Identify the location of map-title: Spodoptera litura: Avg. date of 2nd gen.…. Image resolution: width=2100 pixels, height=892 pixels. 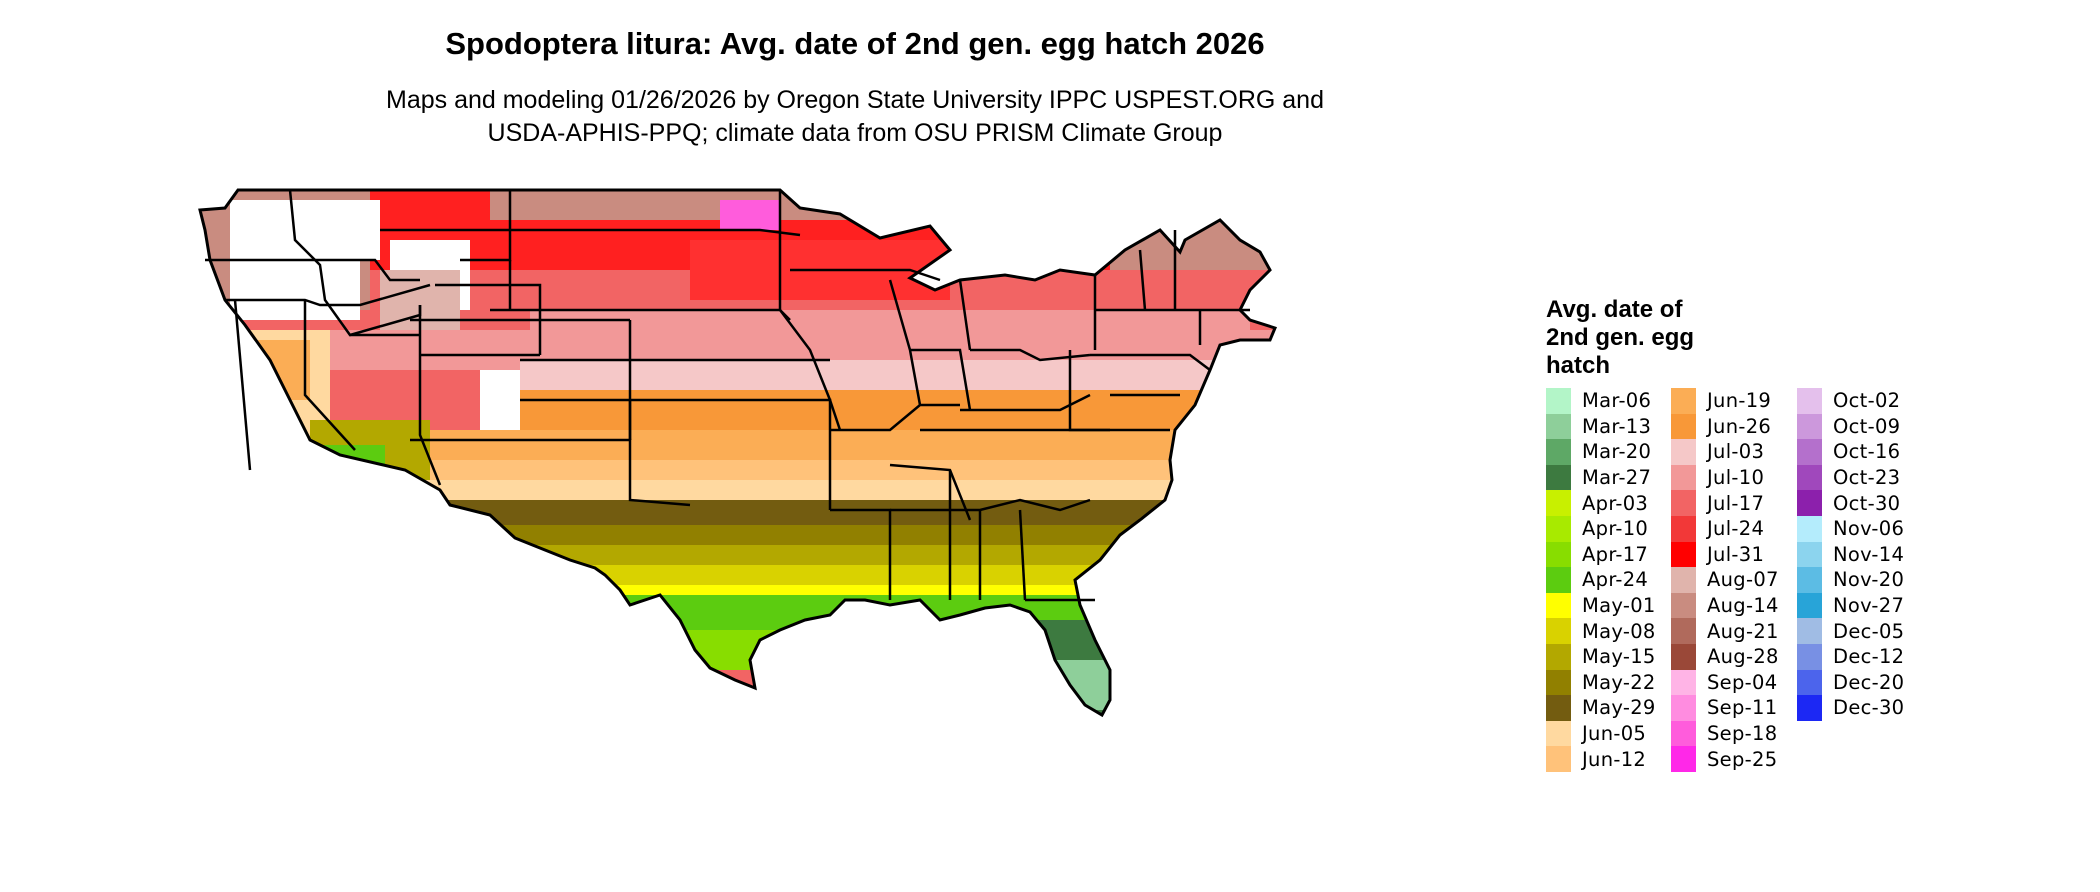
(855, 43).